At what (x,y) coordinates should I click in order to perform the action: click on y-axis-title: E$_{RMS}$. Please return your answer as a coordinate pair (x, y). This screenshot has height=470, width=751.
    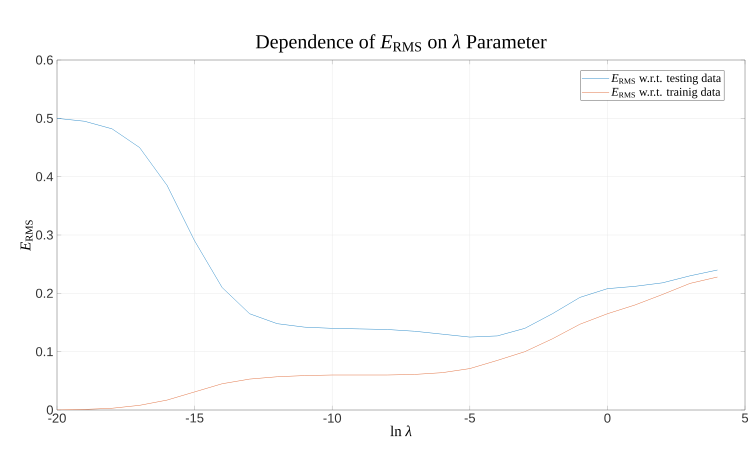
    Looking at the image, I should click on (26, 236).